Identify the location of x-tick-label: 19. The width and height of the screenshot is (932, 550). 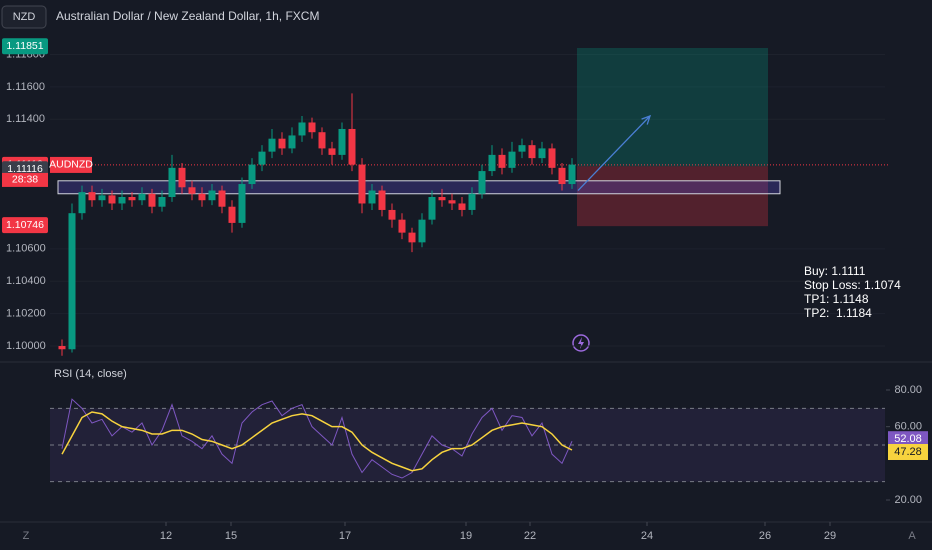
(466, 536).